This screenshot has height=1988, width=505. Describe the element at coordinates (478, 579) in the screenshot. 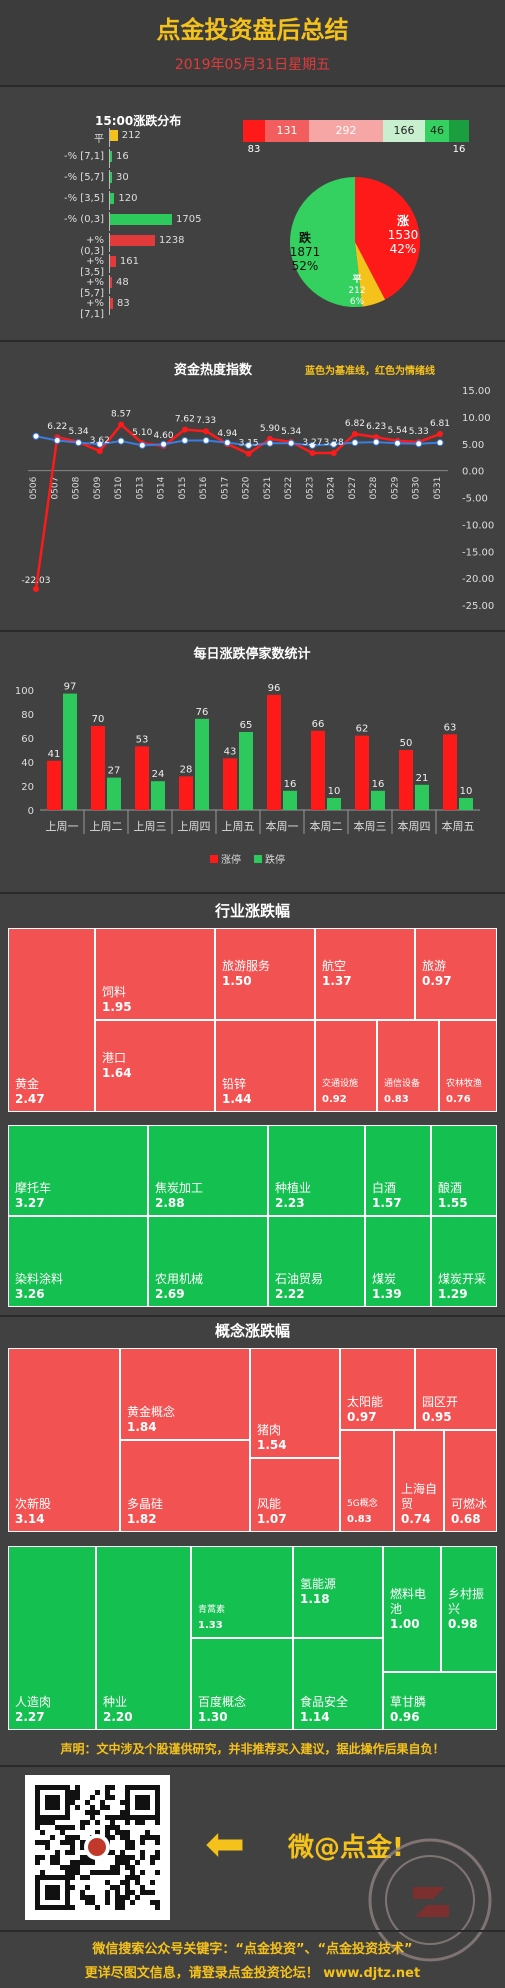

I see `heat-ytick: -20.00` at that location.